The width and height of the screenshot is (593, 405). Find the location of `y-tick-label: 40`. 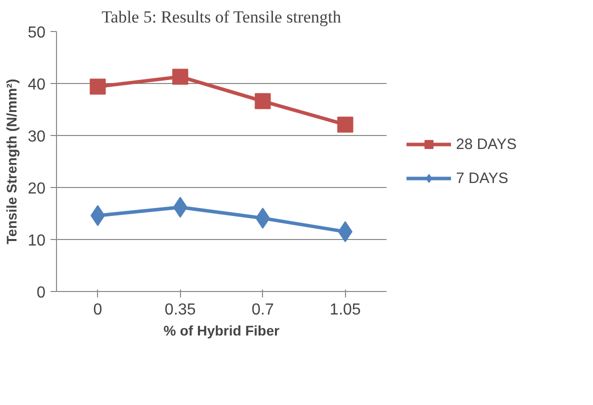

y-tick-label: 40 is located at coordinates (37, 85).